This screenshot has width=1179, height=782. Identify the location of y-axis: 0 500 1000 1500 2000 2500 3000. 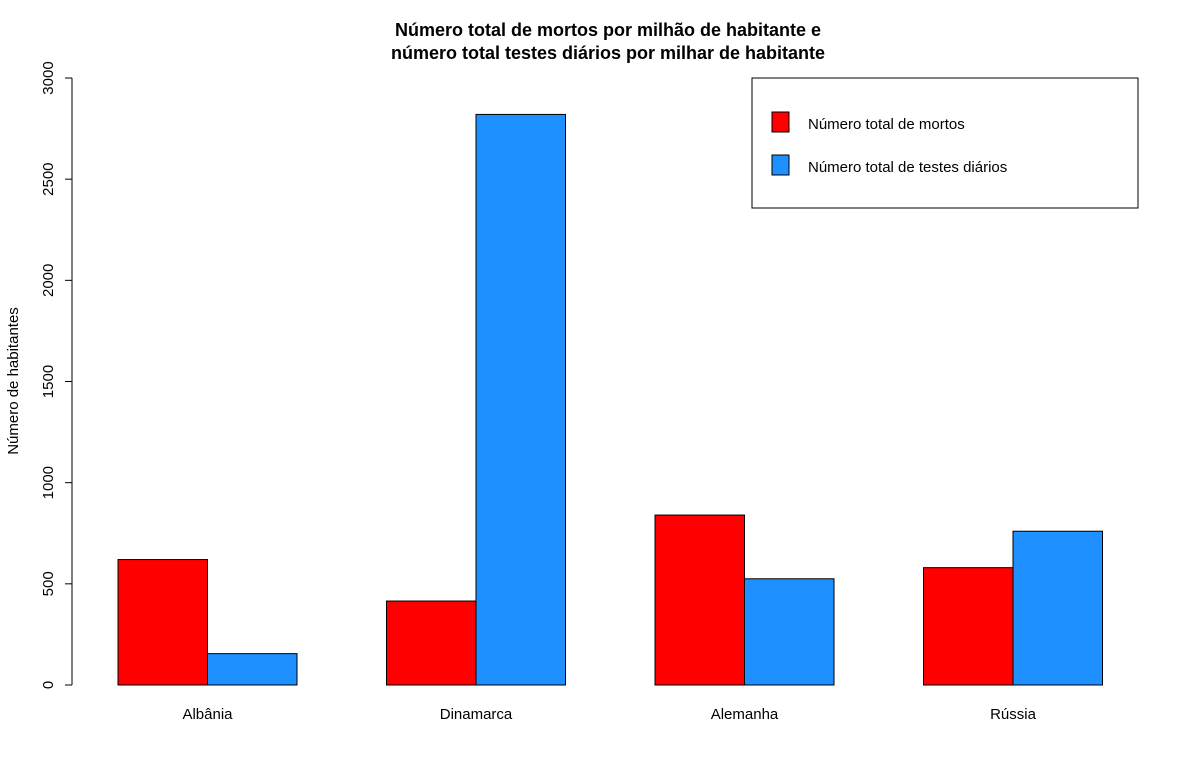
(56, 375).